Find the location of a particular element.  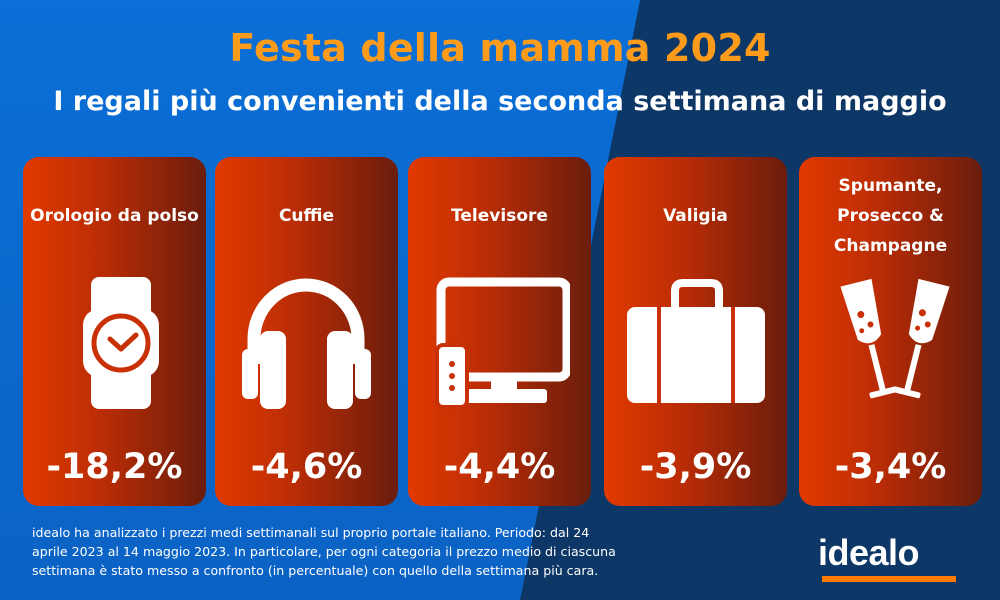

card-label: Spumante, Prosecco & Champagne is located at coordinates (890, 216).